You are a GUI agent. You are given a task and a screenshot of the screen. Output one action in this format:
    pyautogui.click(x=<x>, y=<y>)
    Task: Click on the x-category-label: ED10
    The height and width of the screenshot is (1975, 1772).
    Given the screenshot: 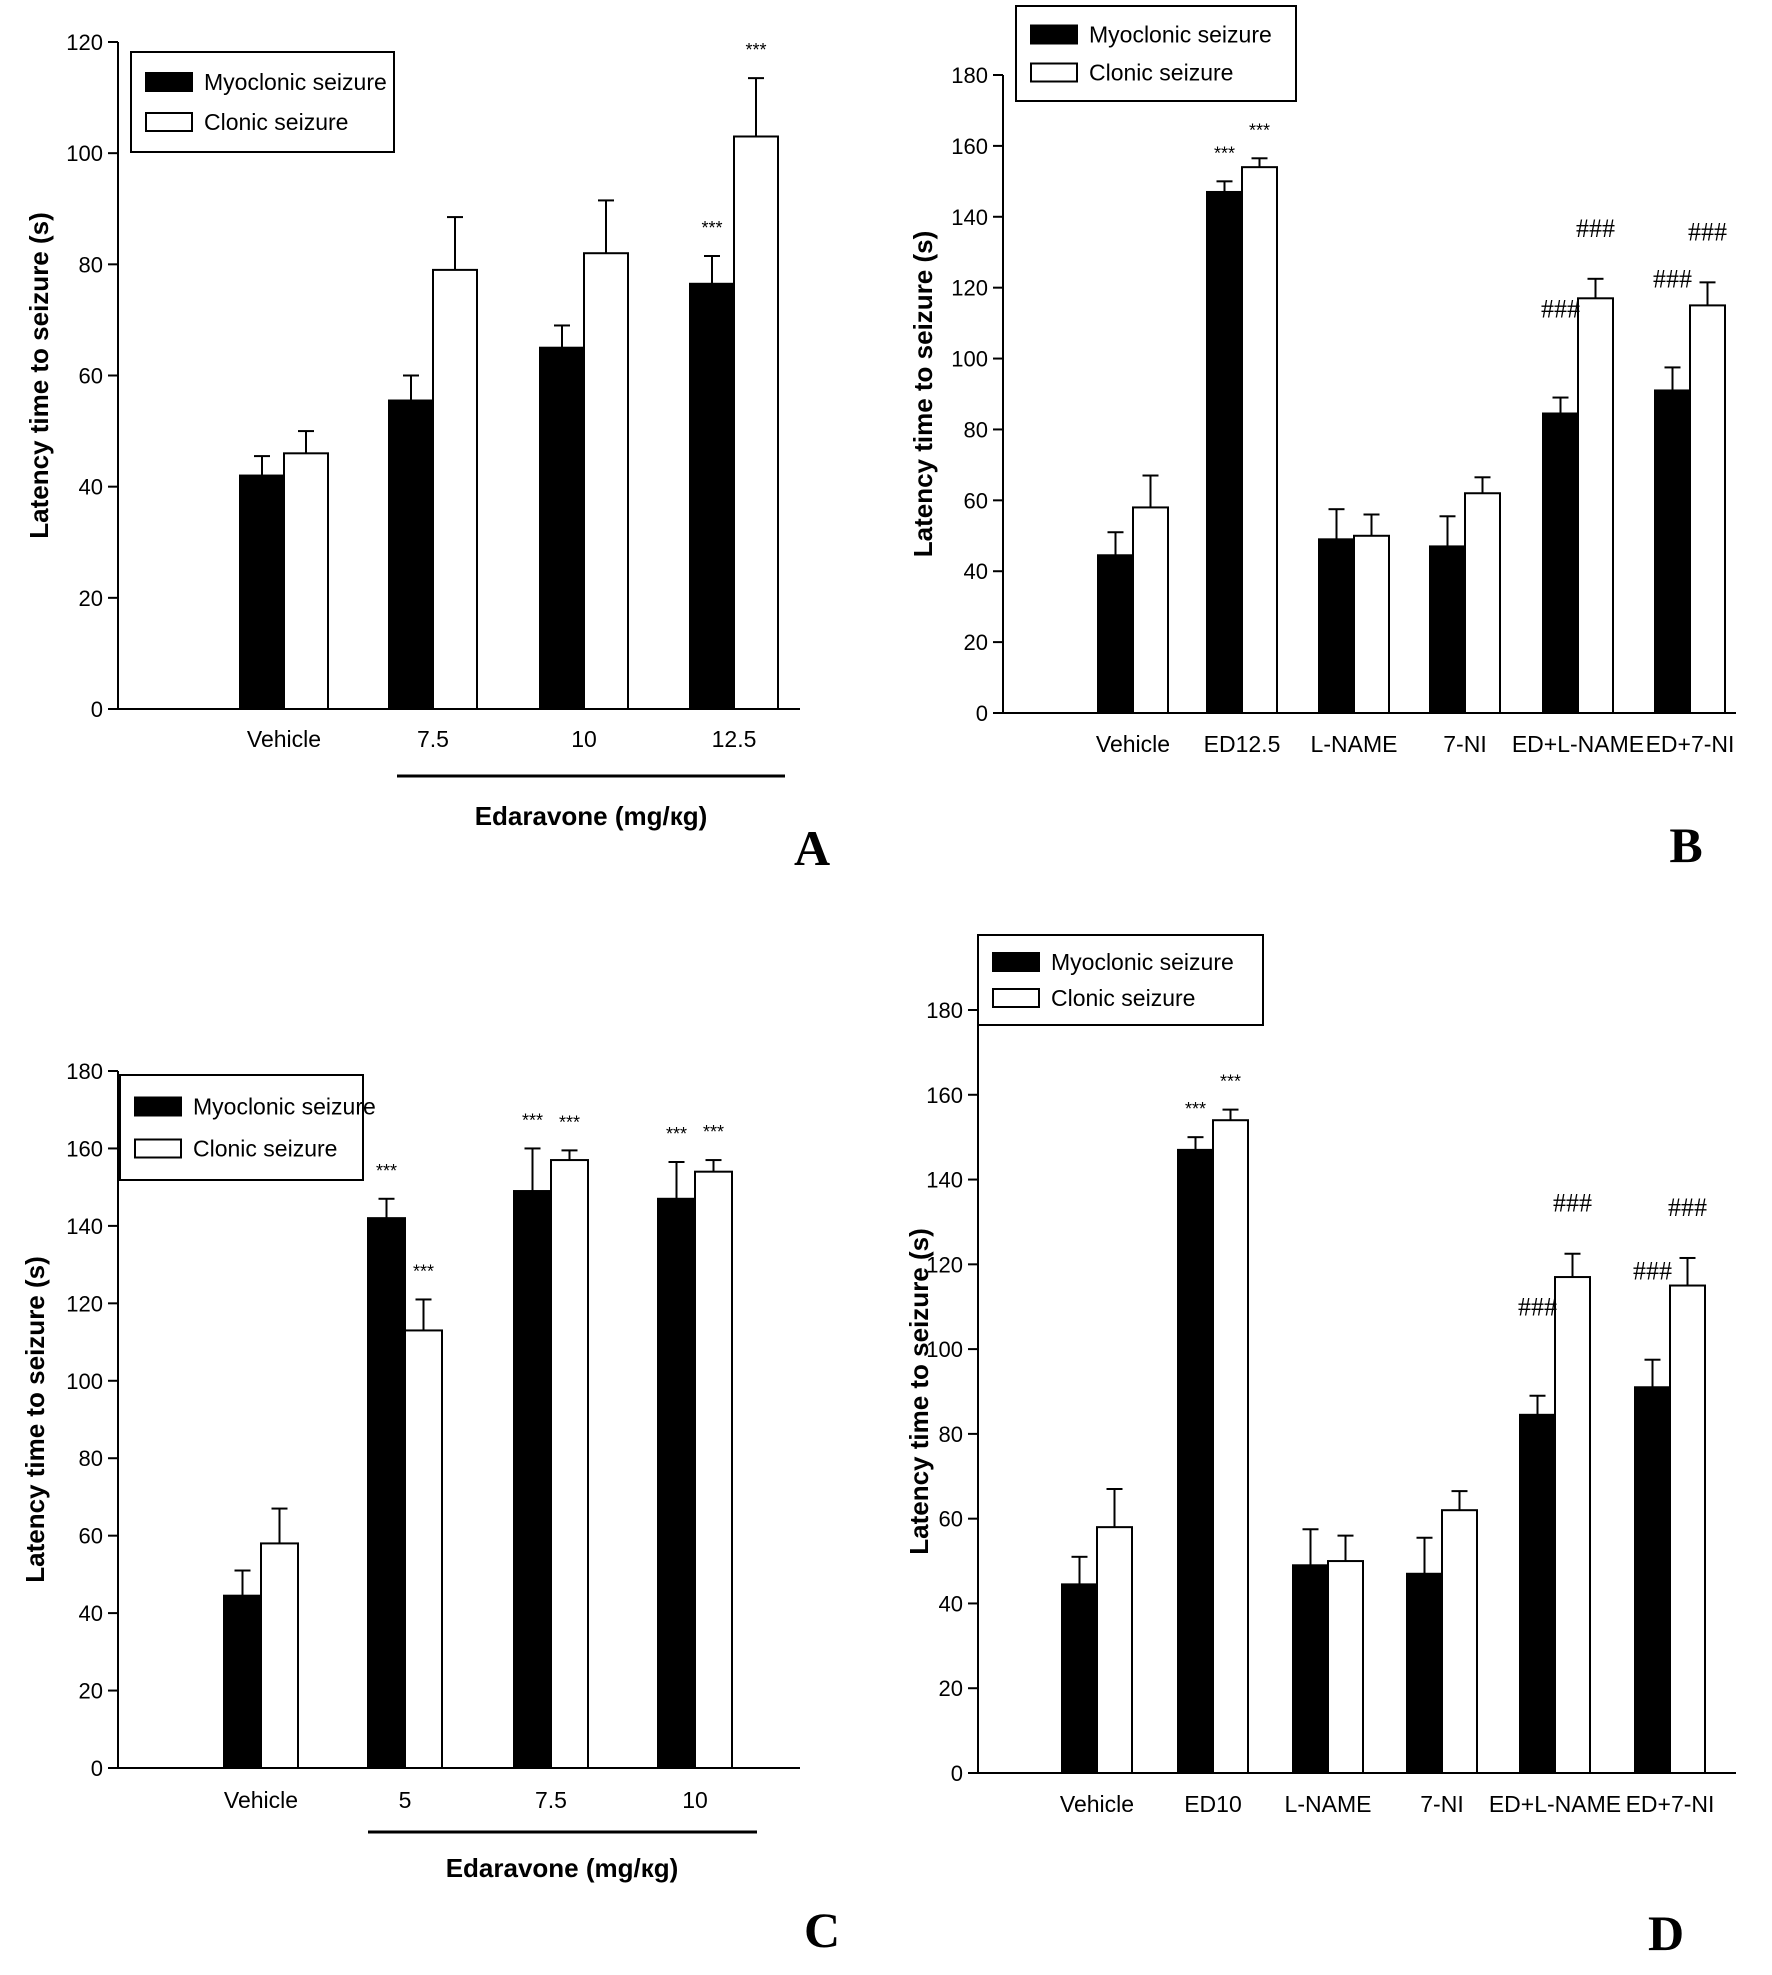 What is the action you would take?
    pyautogui.click(x=1213, y=1804)
    